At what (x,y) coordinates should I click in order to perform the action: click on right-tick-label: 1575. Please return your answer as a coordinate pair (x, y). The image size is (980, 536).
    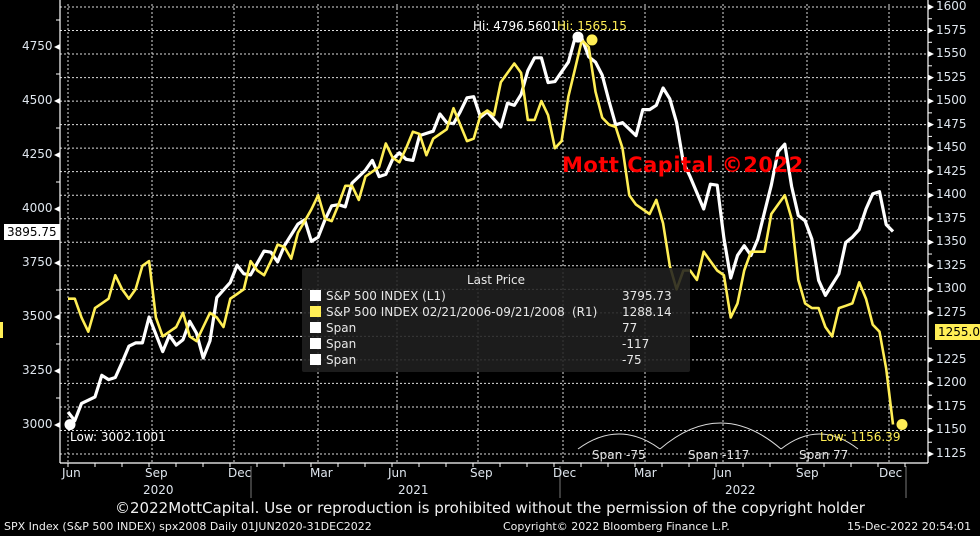
    Looking at the image, I should click on (951, 29).